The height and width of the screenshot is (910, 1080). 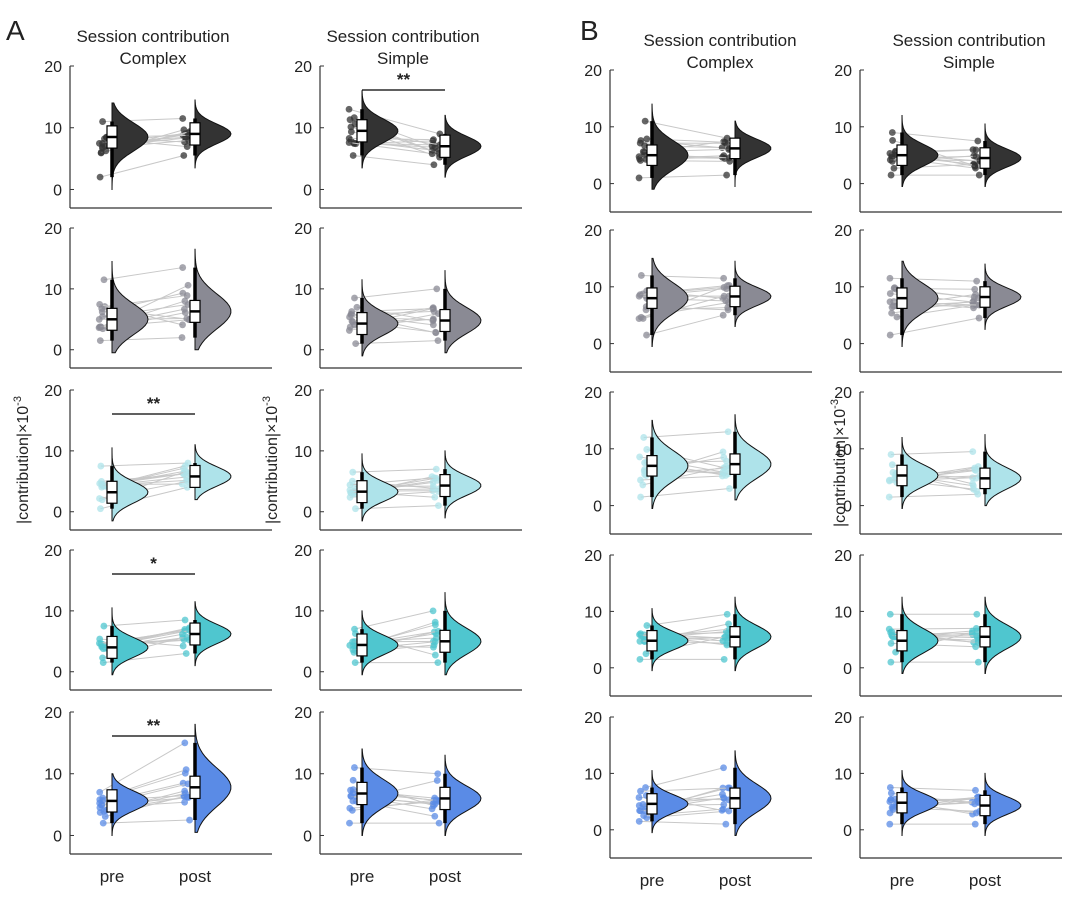 What do you see at coordinates (153, 563) in the screenshot?
I see `significance-stars: *` at bounding box center [153, 563].